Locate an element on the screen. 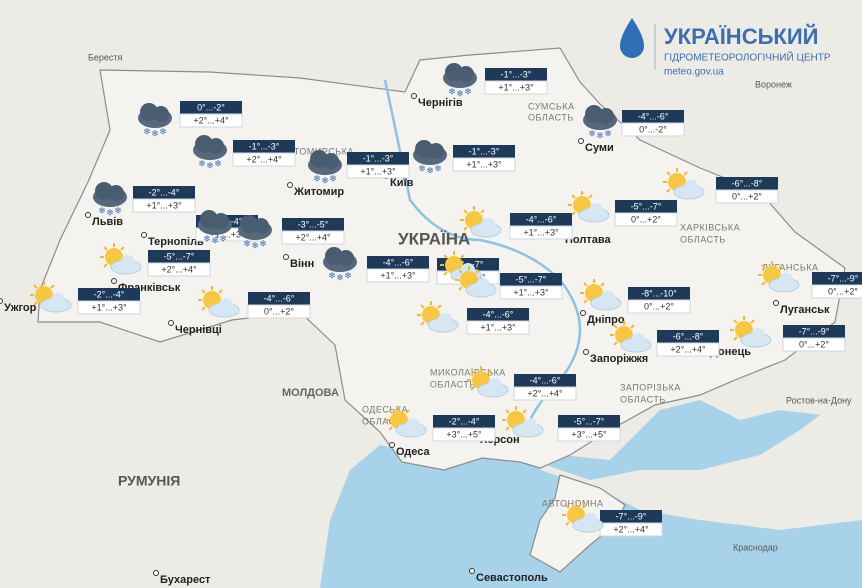  forecast: -3°...-5°+2°...+4°❄ ❄ ❄ is located at coordinates (291, 232).